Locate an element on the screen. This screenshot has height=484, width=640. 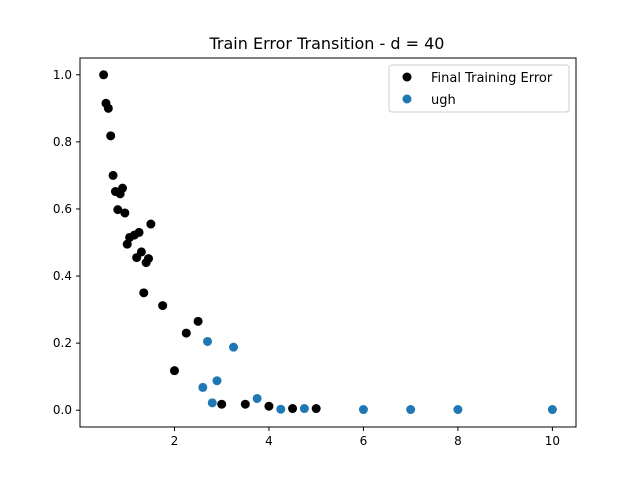
legend: Final Training Error ugh is located at coordinates (479, 88).